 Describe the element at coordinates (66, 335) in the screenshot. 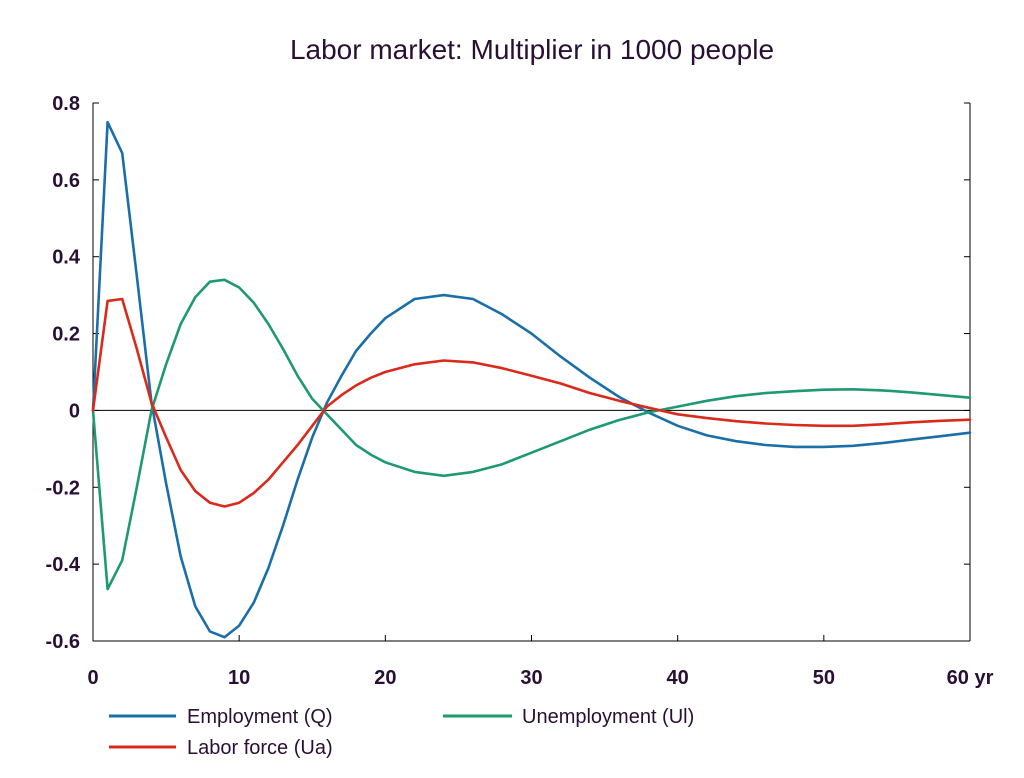

I see `y-tick-label: 0.2` at that location.